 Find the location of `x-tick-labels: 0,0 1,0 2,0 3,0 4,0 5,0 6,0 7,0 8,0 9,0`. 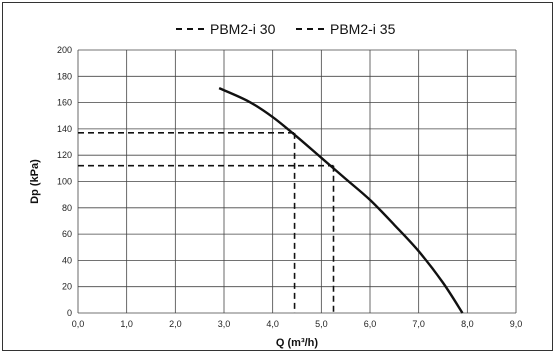

x-tick-labels: 0,0 1,0 2,0 3,0 4,0 5,0 6,0 7,0 8,0 9,0 is located at coordinates (297, 324).